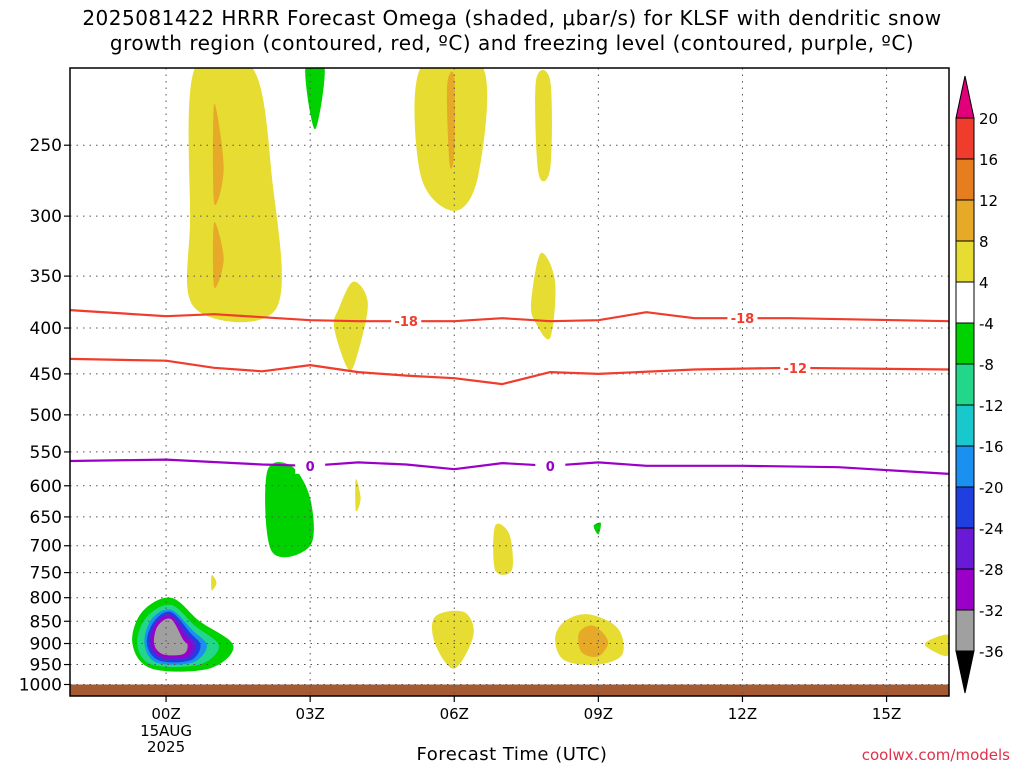 This screenshot has width=1024, height=768. I want to click on colorbar-label: -28, so click(991, 570).